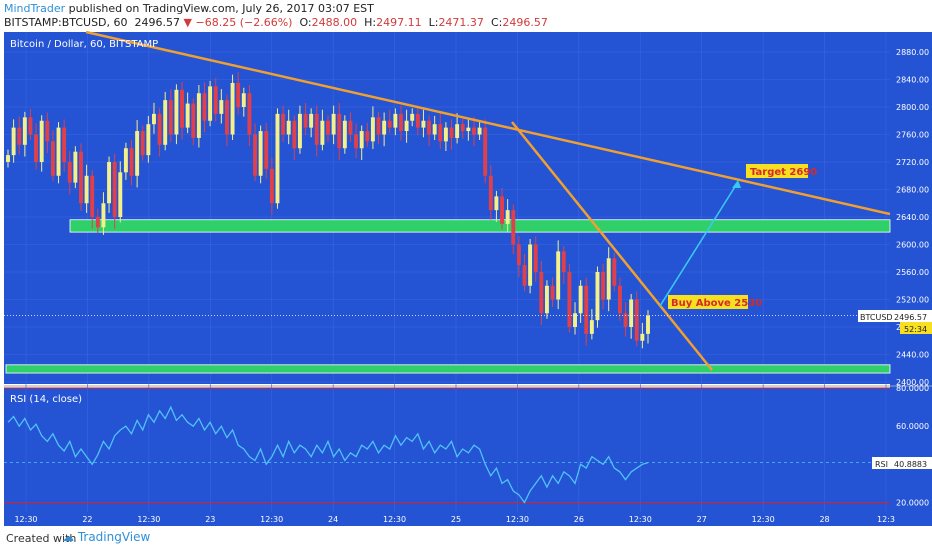 This screenshot has width=932, height=550. Describe the element at coordinates (915, 329) in the screenshot. I see `price-tag-countdown: 52:34` at that location.